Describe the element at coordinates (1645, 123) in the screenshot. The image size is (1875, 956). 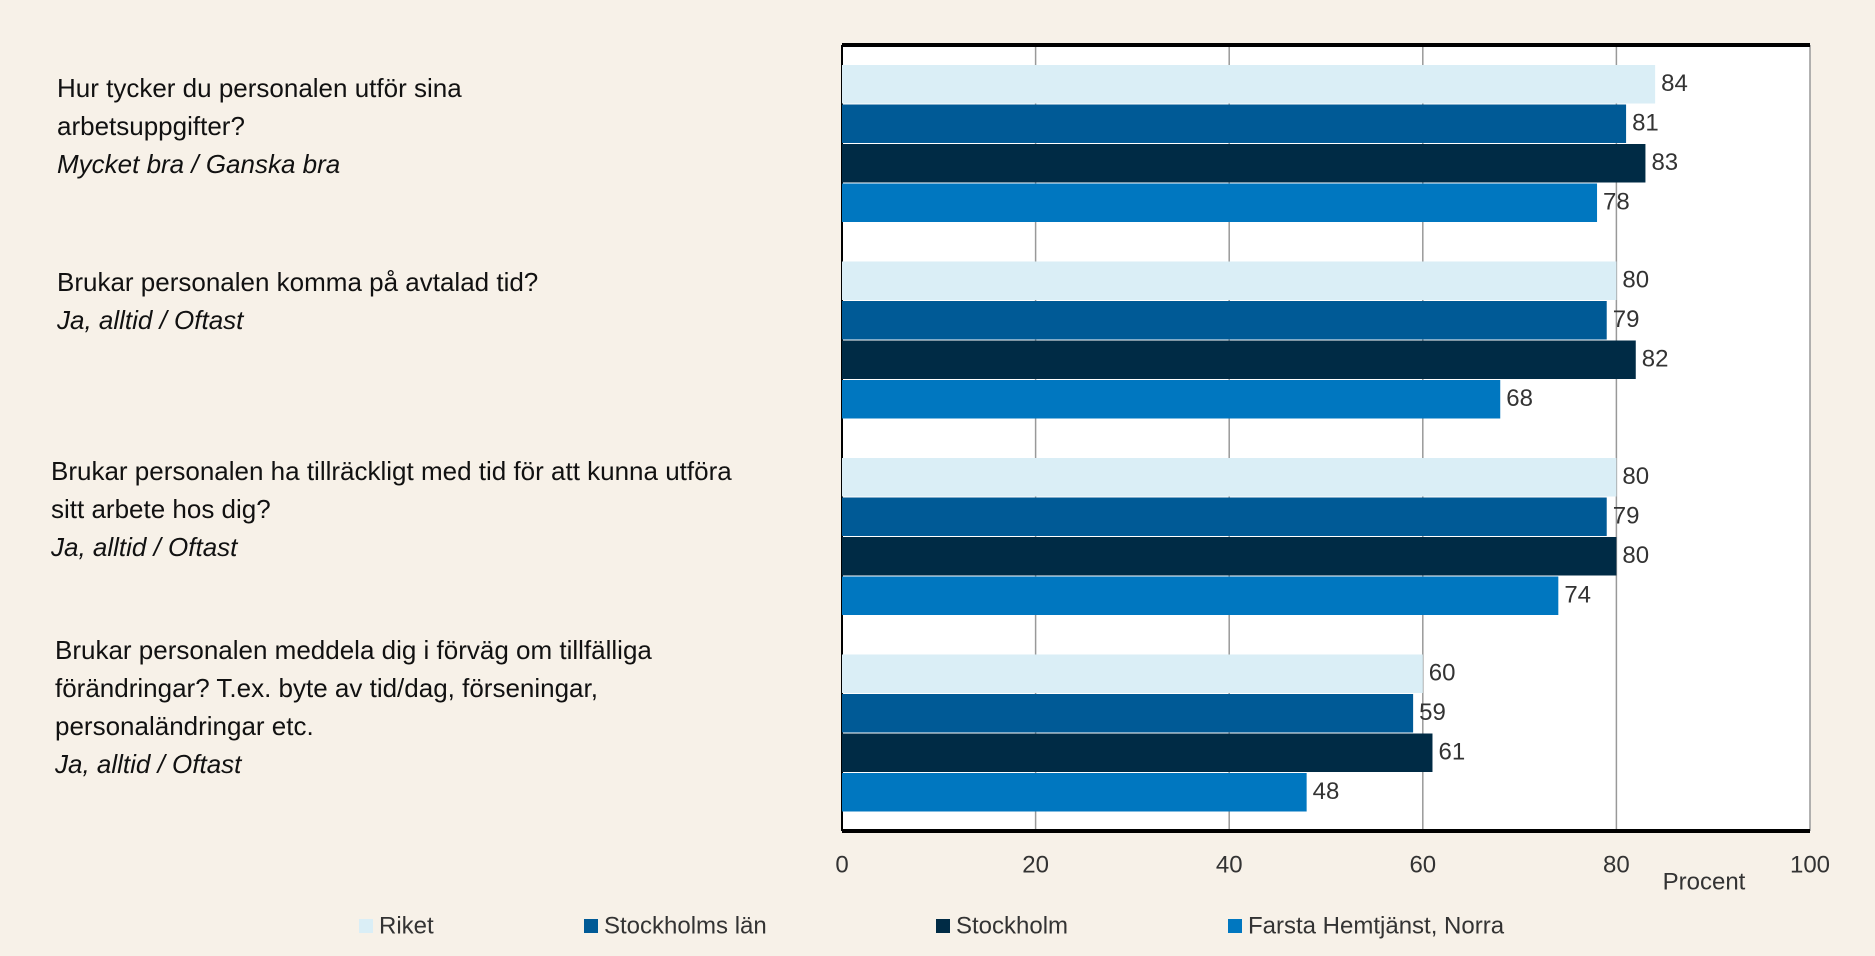
I see `value-label: 81` at that location.